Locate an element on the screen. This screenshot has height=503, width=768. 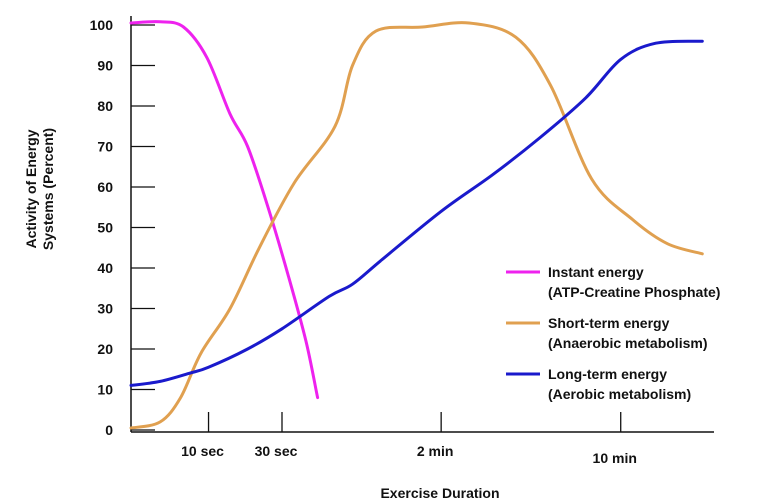
x-tick-label: 10 min is located at coordinates (615, 458).